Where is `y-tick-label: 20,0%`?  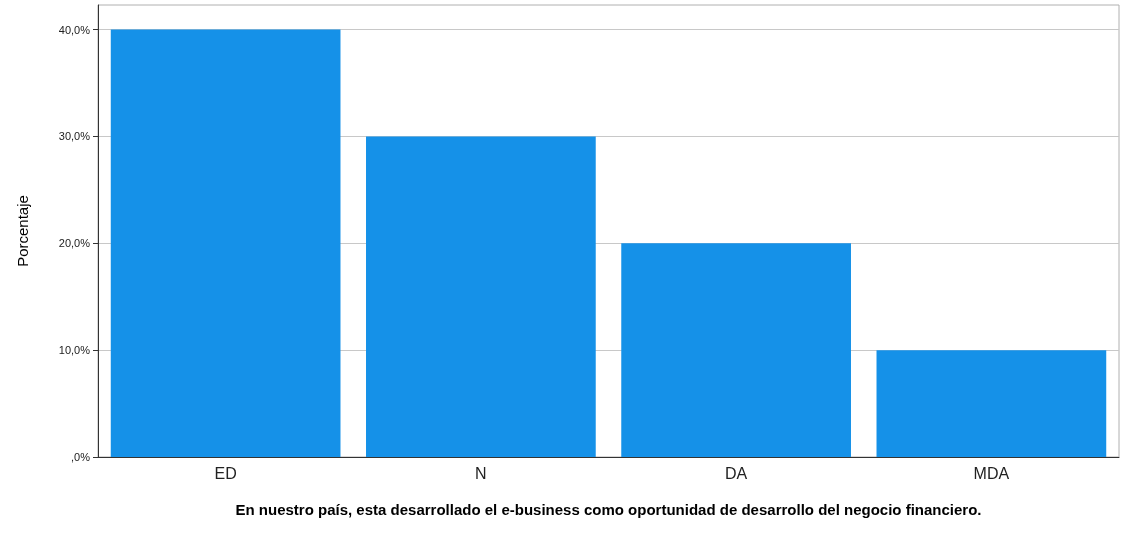 y-tick-label: 20,0% is located at coordinates (74, 243).